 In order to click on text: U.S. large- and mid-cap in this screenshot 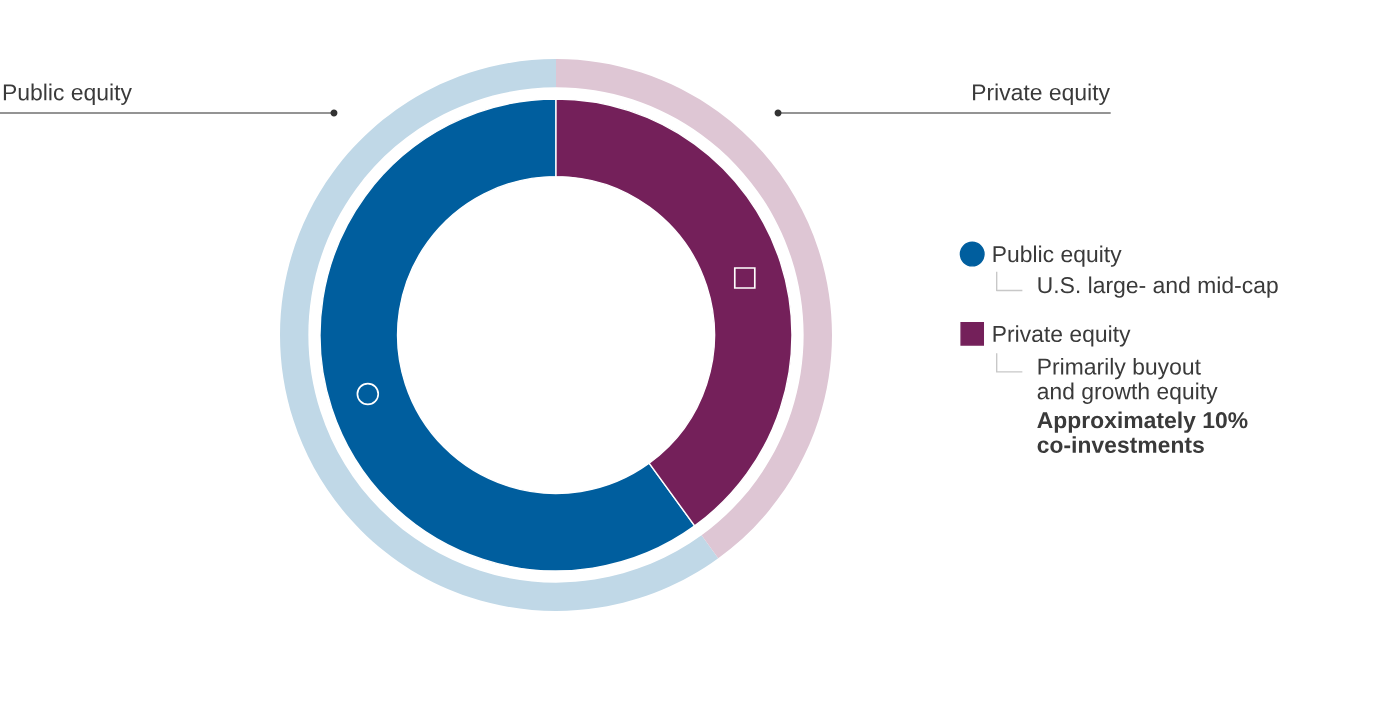, I will do `click(1158, 287)`.